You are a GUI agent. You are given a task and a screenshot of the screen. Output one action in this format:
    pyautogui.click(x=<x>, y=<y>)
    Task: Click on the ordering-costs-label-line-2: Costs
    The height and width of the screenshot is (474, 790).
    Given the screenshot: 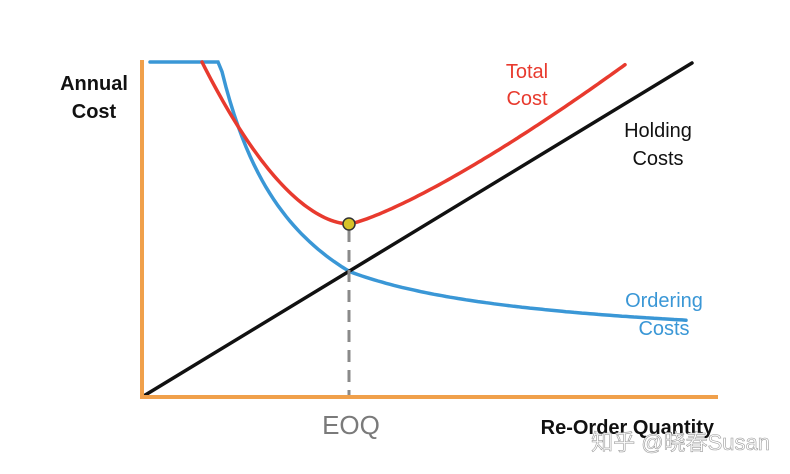 What is the action you would take?
    pyautogui.click(x=663, y=329)
    